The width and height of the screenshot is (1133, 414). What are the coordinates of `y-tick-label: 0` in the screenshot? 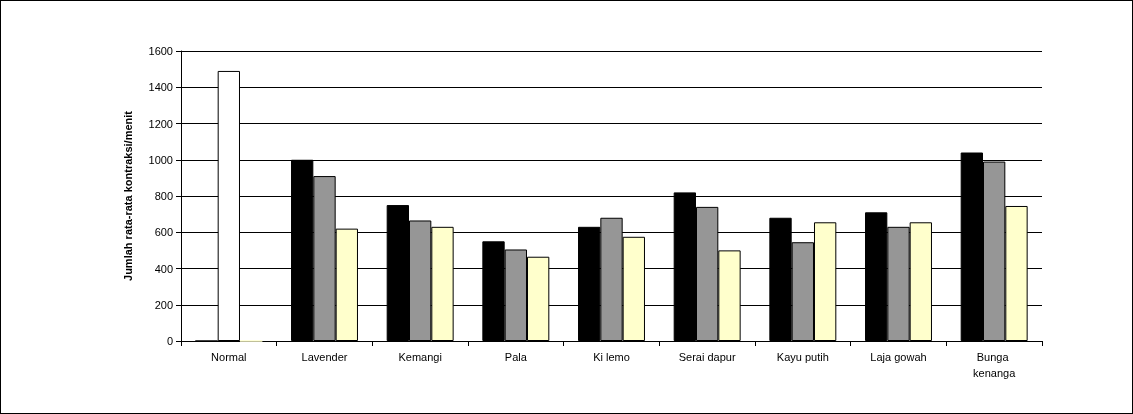 It's located at (169, 341).